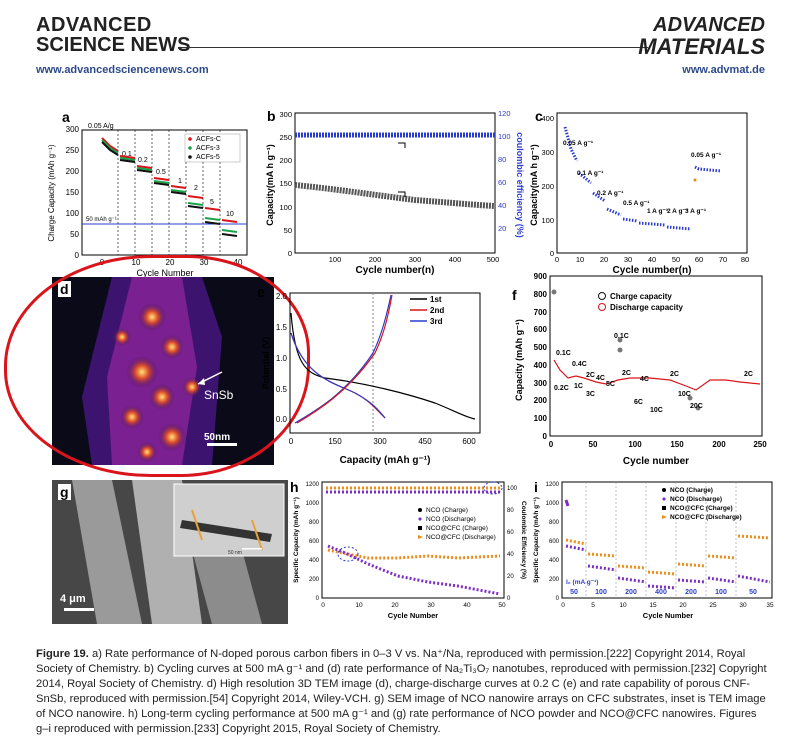  What do you see at coordinates (313, 485) in the screenshot?
I see `ytick: 1200` at bounding box center [313, 485].